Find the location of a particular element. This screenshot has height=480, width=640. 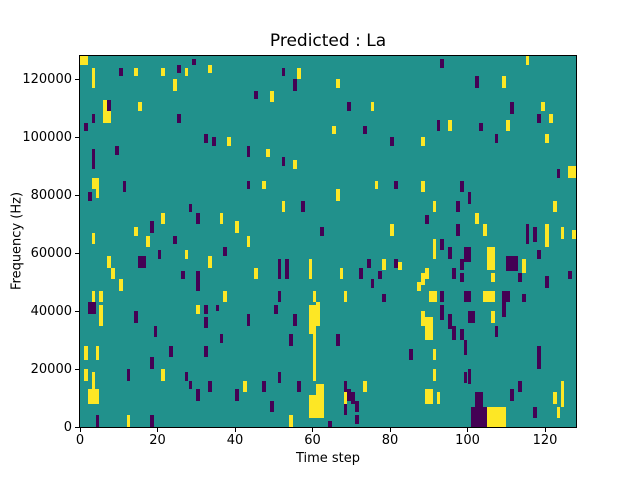

y-tick-label: 60000 is located at coordinates (51, 253).